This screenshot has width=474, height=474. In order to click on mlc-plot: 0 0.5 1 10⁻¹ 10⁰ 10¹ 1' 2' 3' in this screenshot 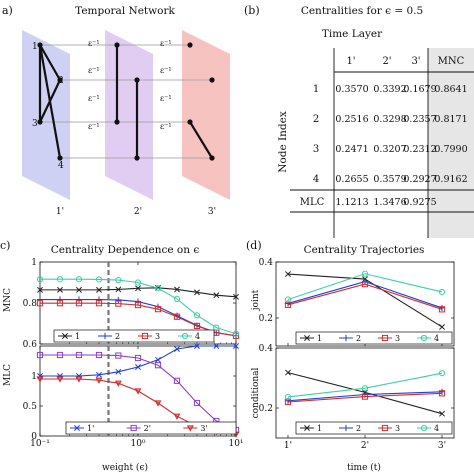, I will do `click(133, 396)`.